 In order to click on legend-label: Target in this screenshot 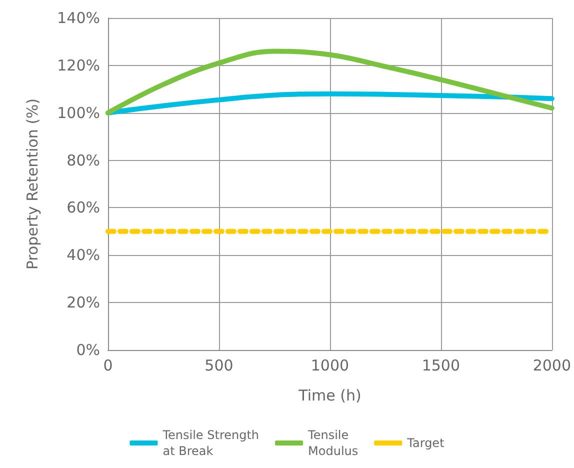, I will do `click(425, 443)`.